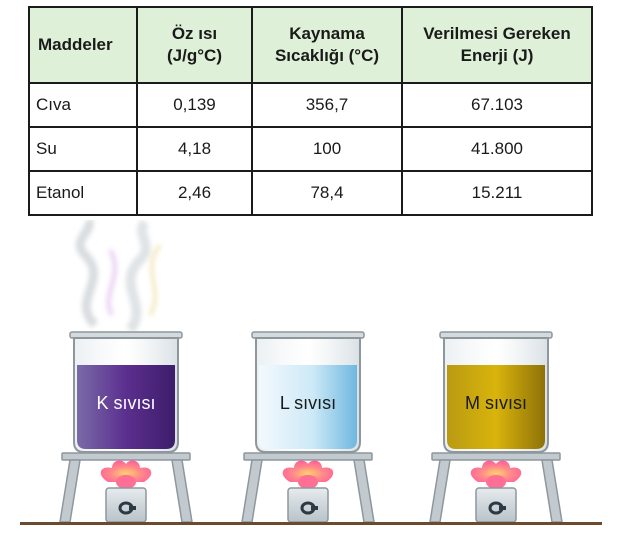  What do you see at coordinates (311, 523) in the screenshot?
I see `ground-line` at bounding box center [311, 523].